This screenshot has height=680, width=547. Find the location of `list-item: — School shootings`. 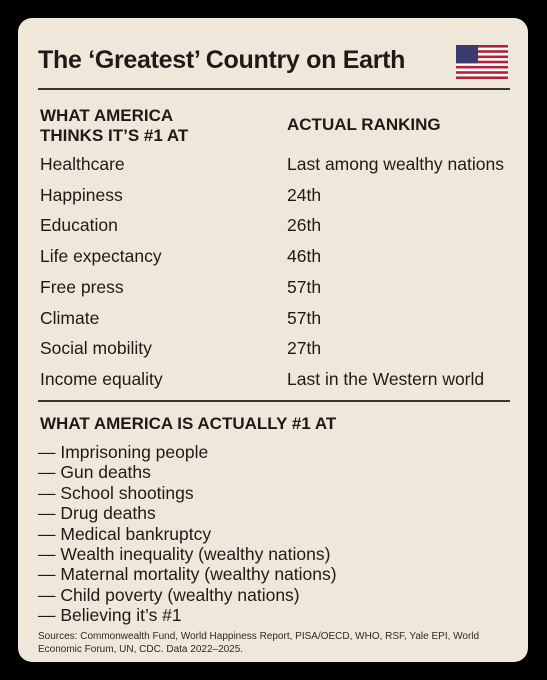

list-item: — School shootings is located at coordinates (116, 492).